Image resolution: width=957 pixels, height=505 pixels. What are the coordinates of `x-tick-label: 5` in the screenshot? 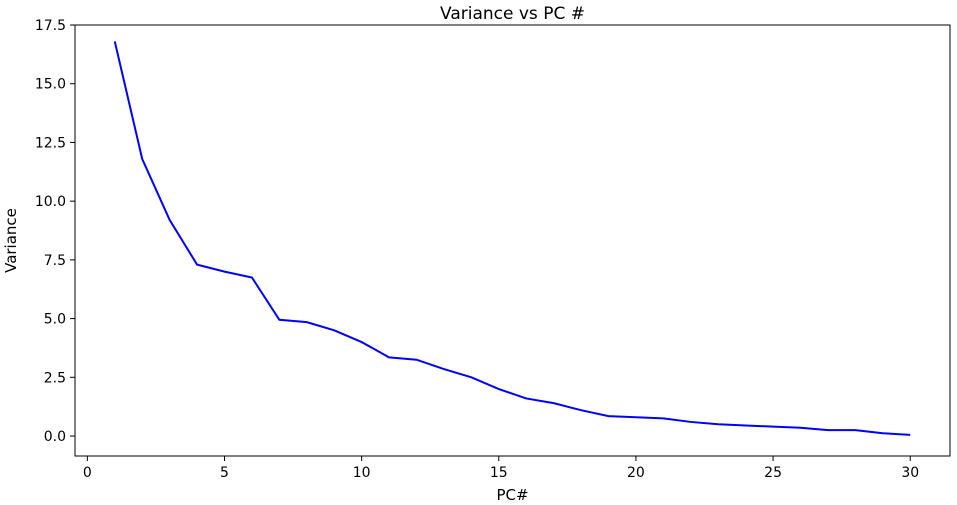 It's located at (224, 473).